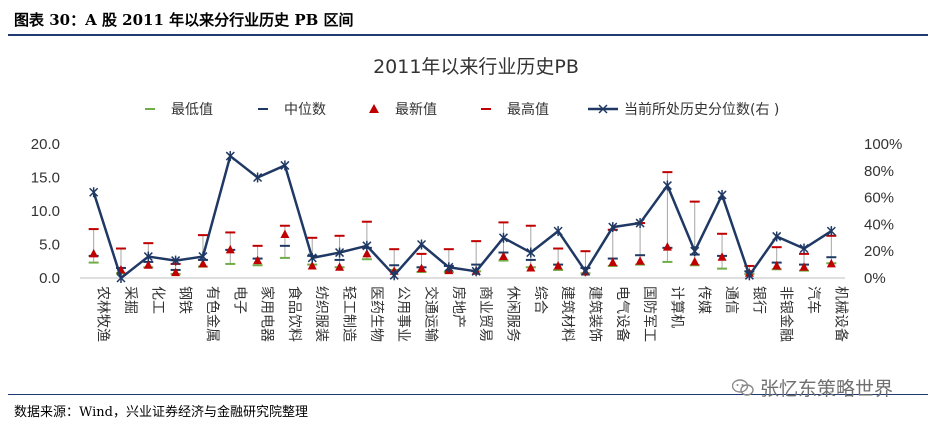 This screenshot has height=429, width=952. What do you see at coordinates (528, 109) in the screenshot?
I see `legend-label: 最高值` at bounding box center [528, 109].